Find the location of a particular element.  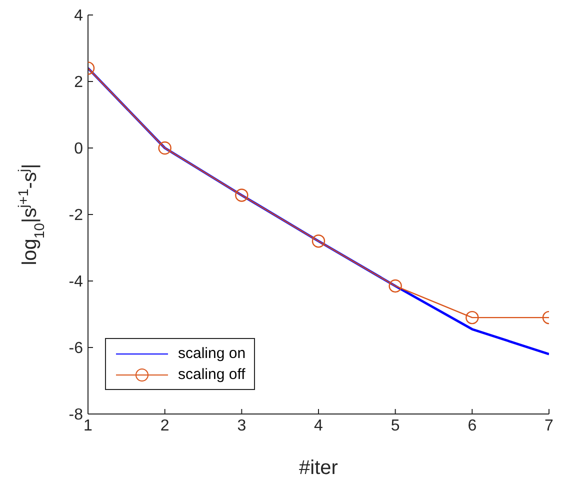

x-tick-label: 1 is located at coordinates (88, 425).